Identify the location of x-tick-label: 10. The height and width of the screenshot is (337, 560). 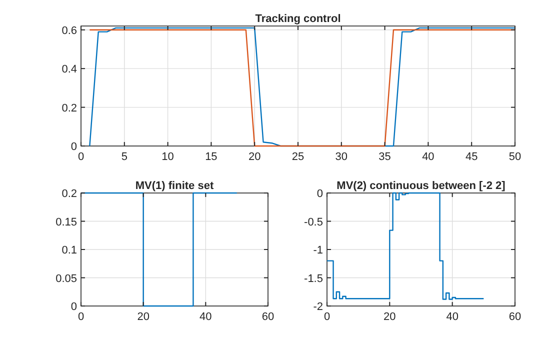
(168, 157).